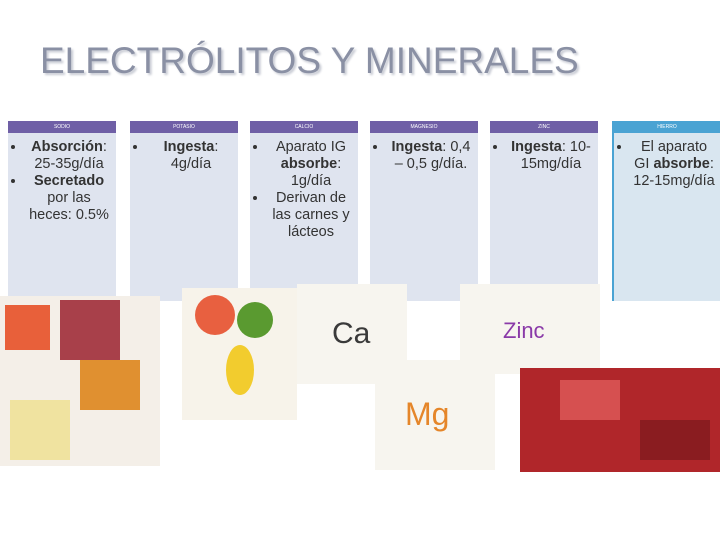 This screenshot has height=540, width=720. I want to click on column-header: POTASIO, so click(184, 127).